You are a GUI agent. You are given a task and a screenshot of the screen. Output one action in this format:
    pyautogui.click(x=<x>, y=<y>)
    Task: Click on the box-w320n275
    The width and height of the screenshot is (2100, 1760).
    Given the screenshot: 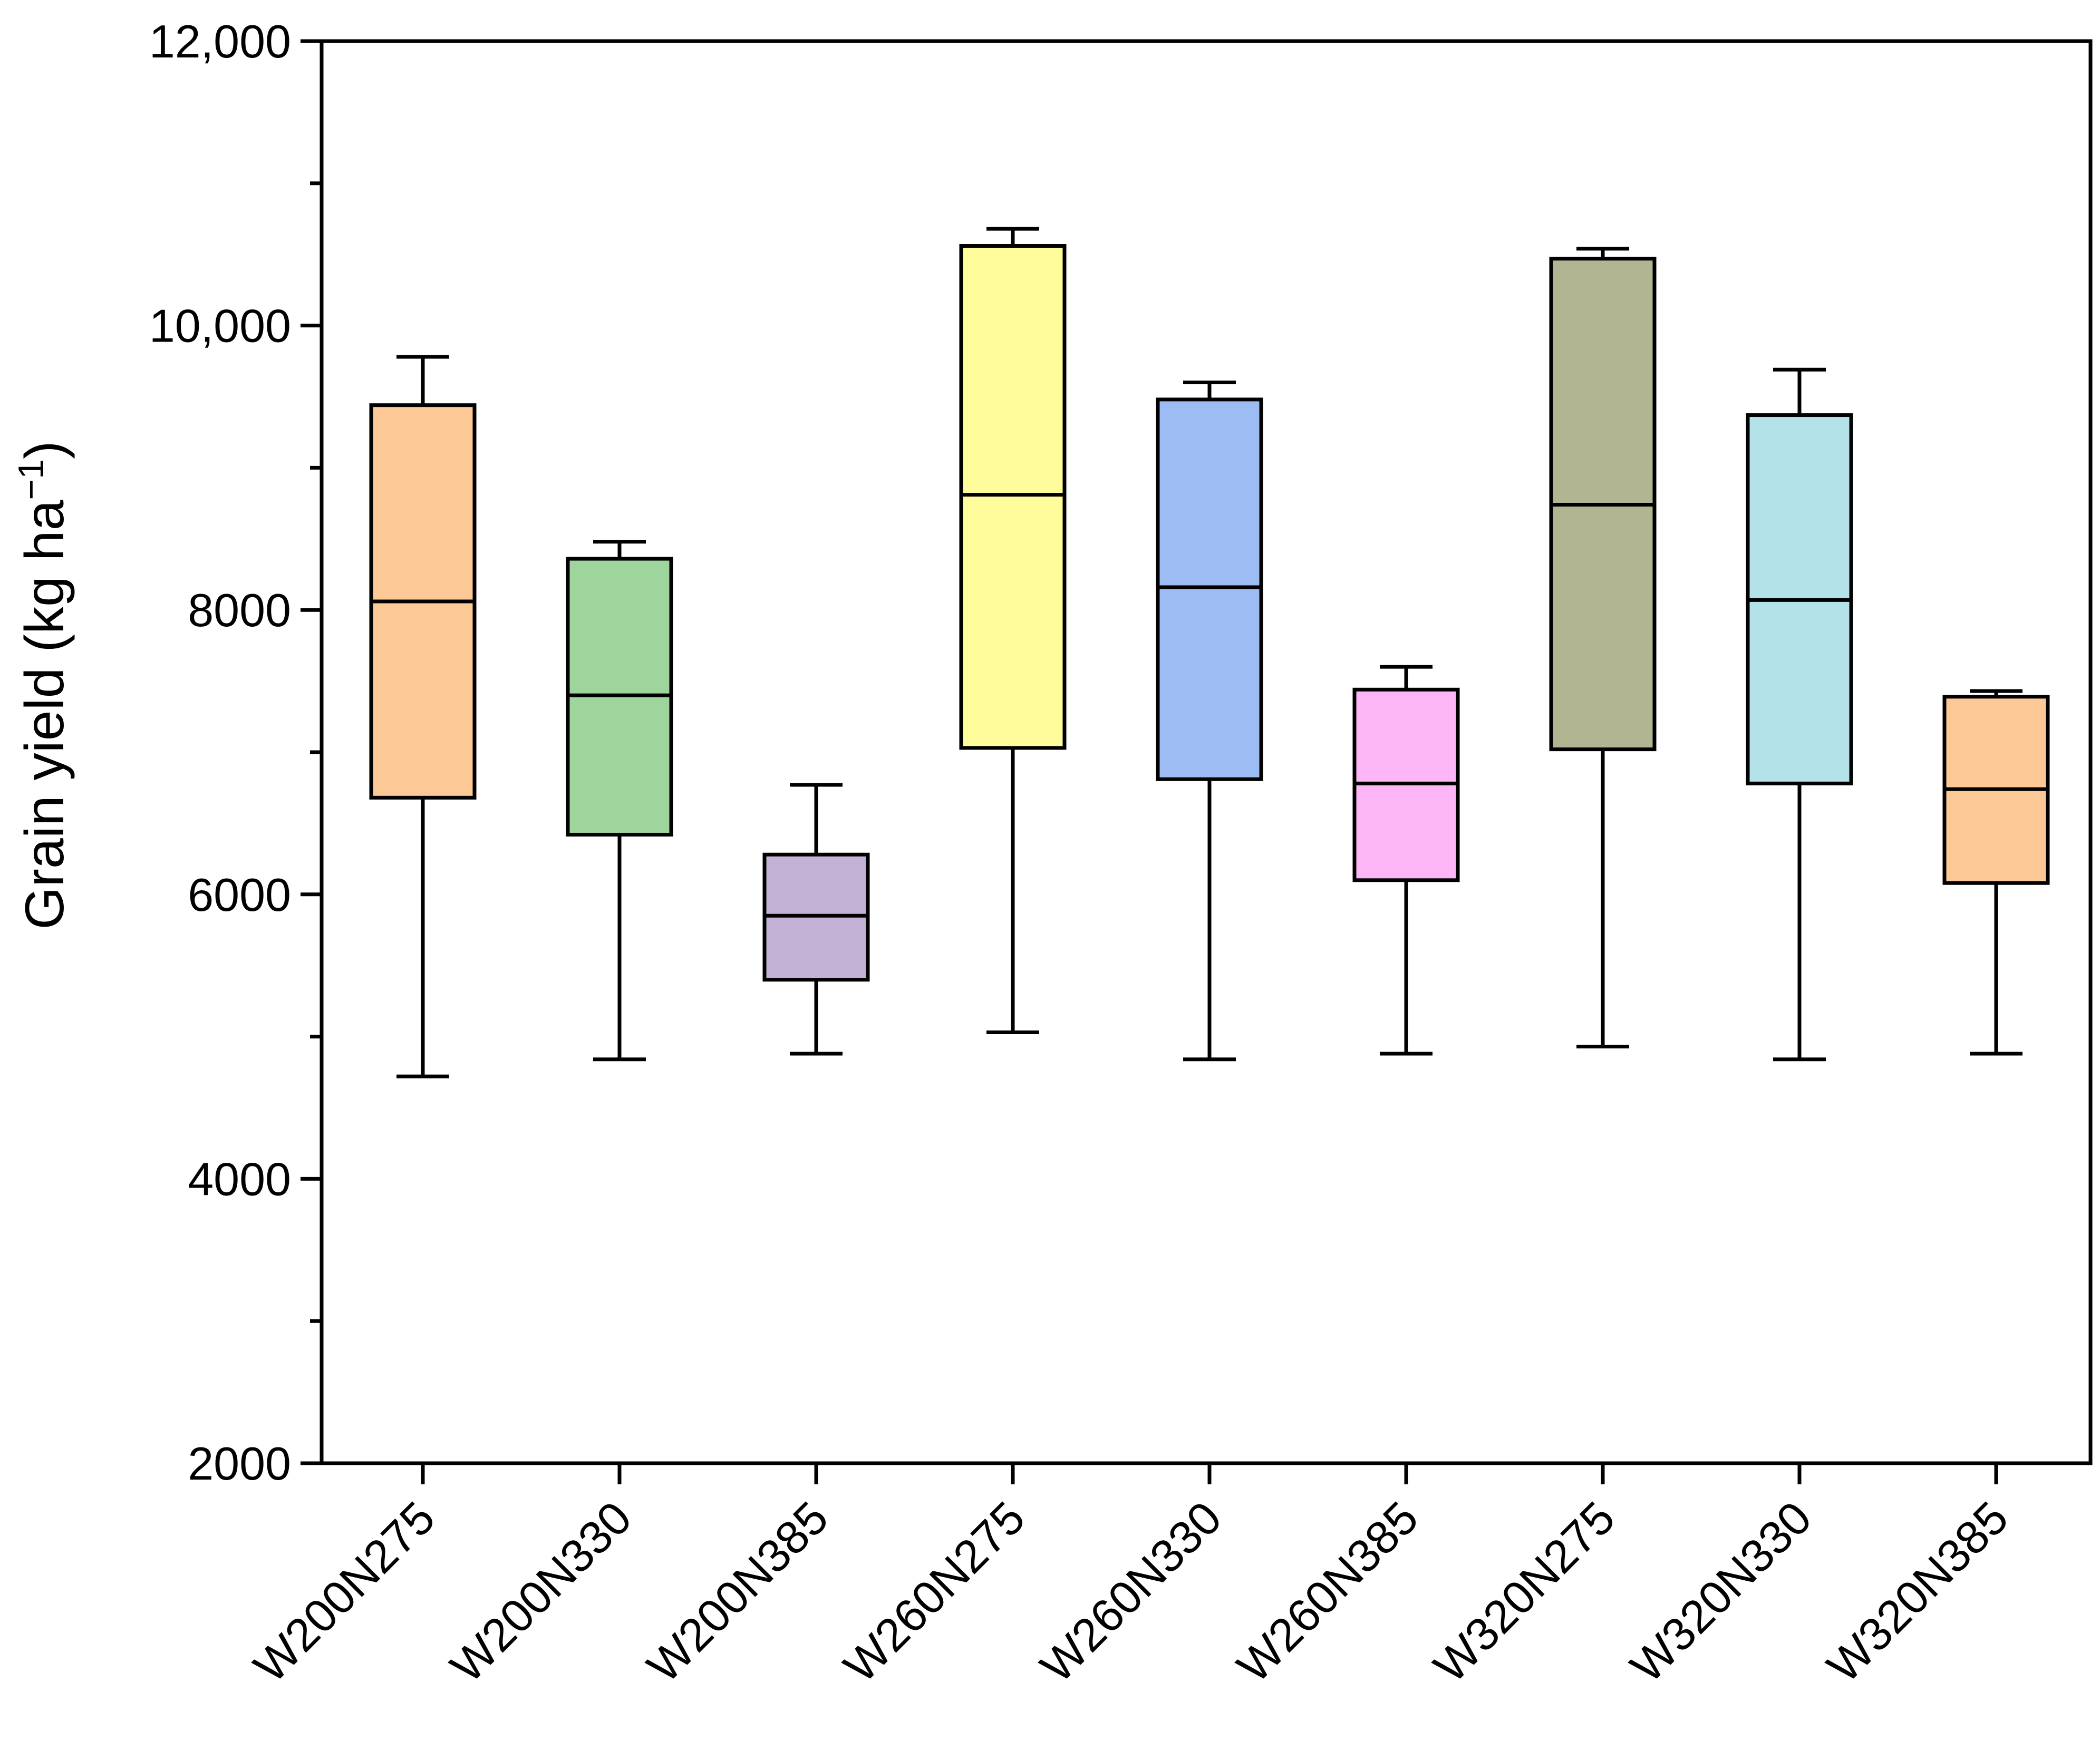 What is the action you would take?
    pyautogui.click(x=1603, y=647)
    